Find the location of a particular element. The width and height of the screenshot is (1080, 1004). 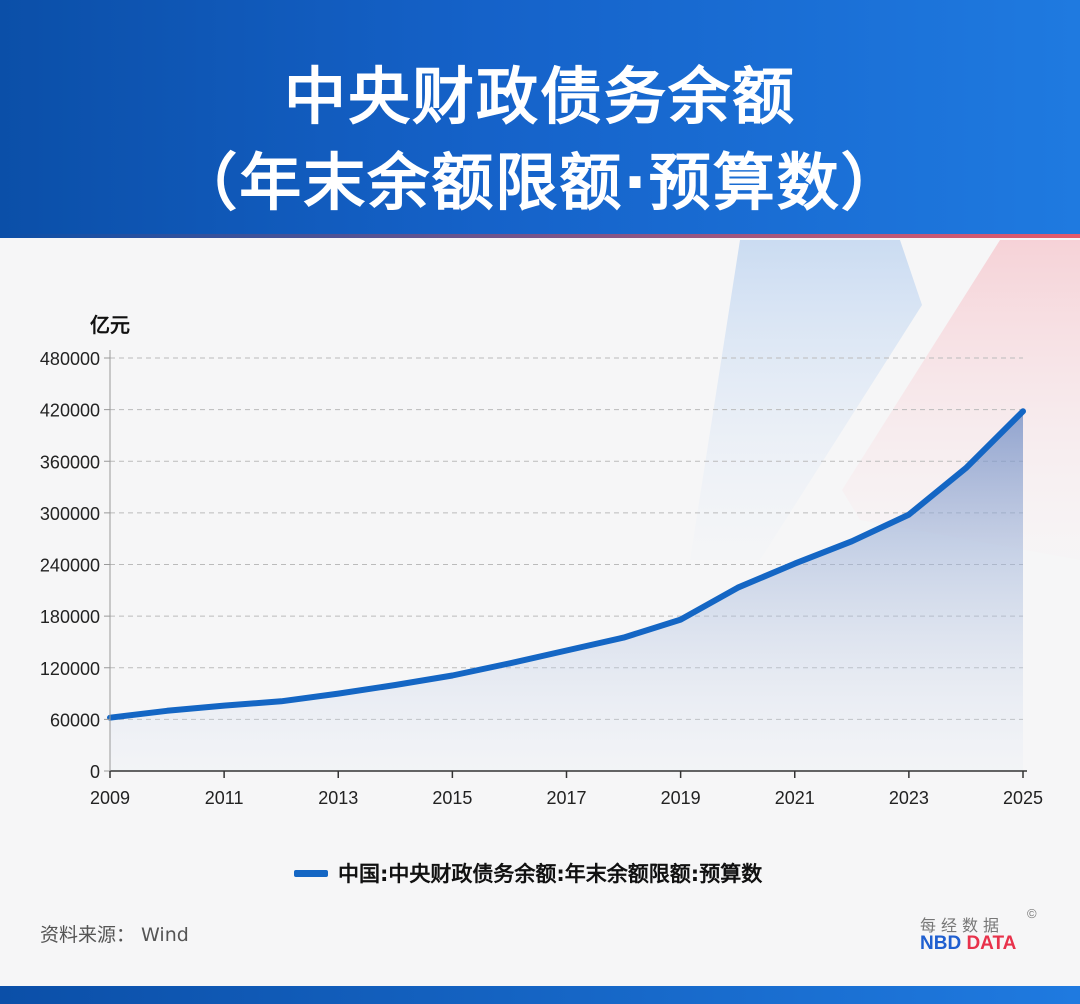

y-tick-label: 60000 is located at coordinates (75, 720).